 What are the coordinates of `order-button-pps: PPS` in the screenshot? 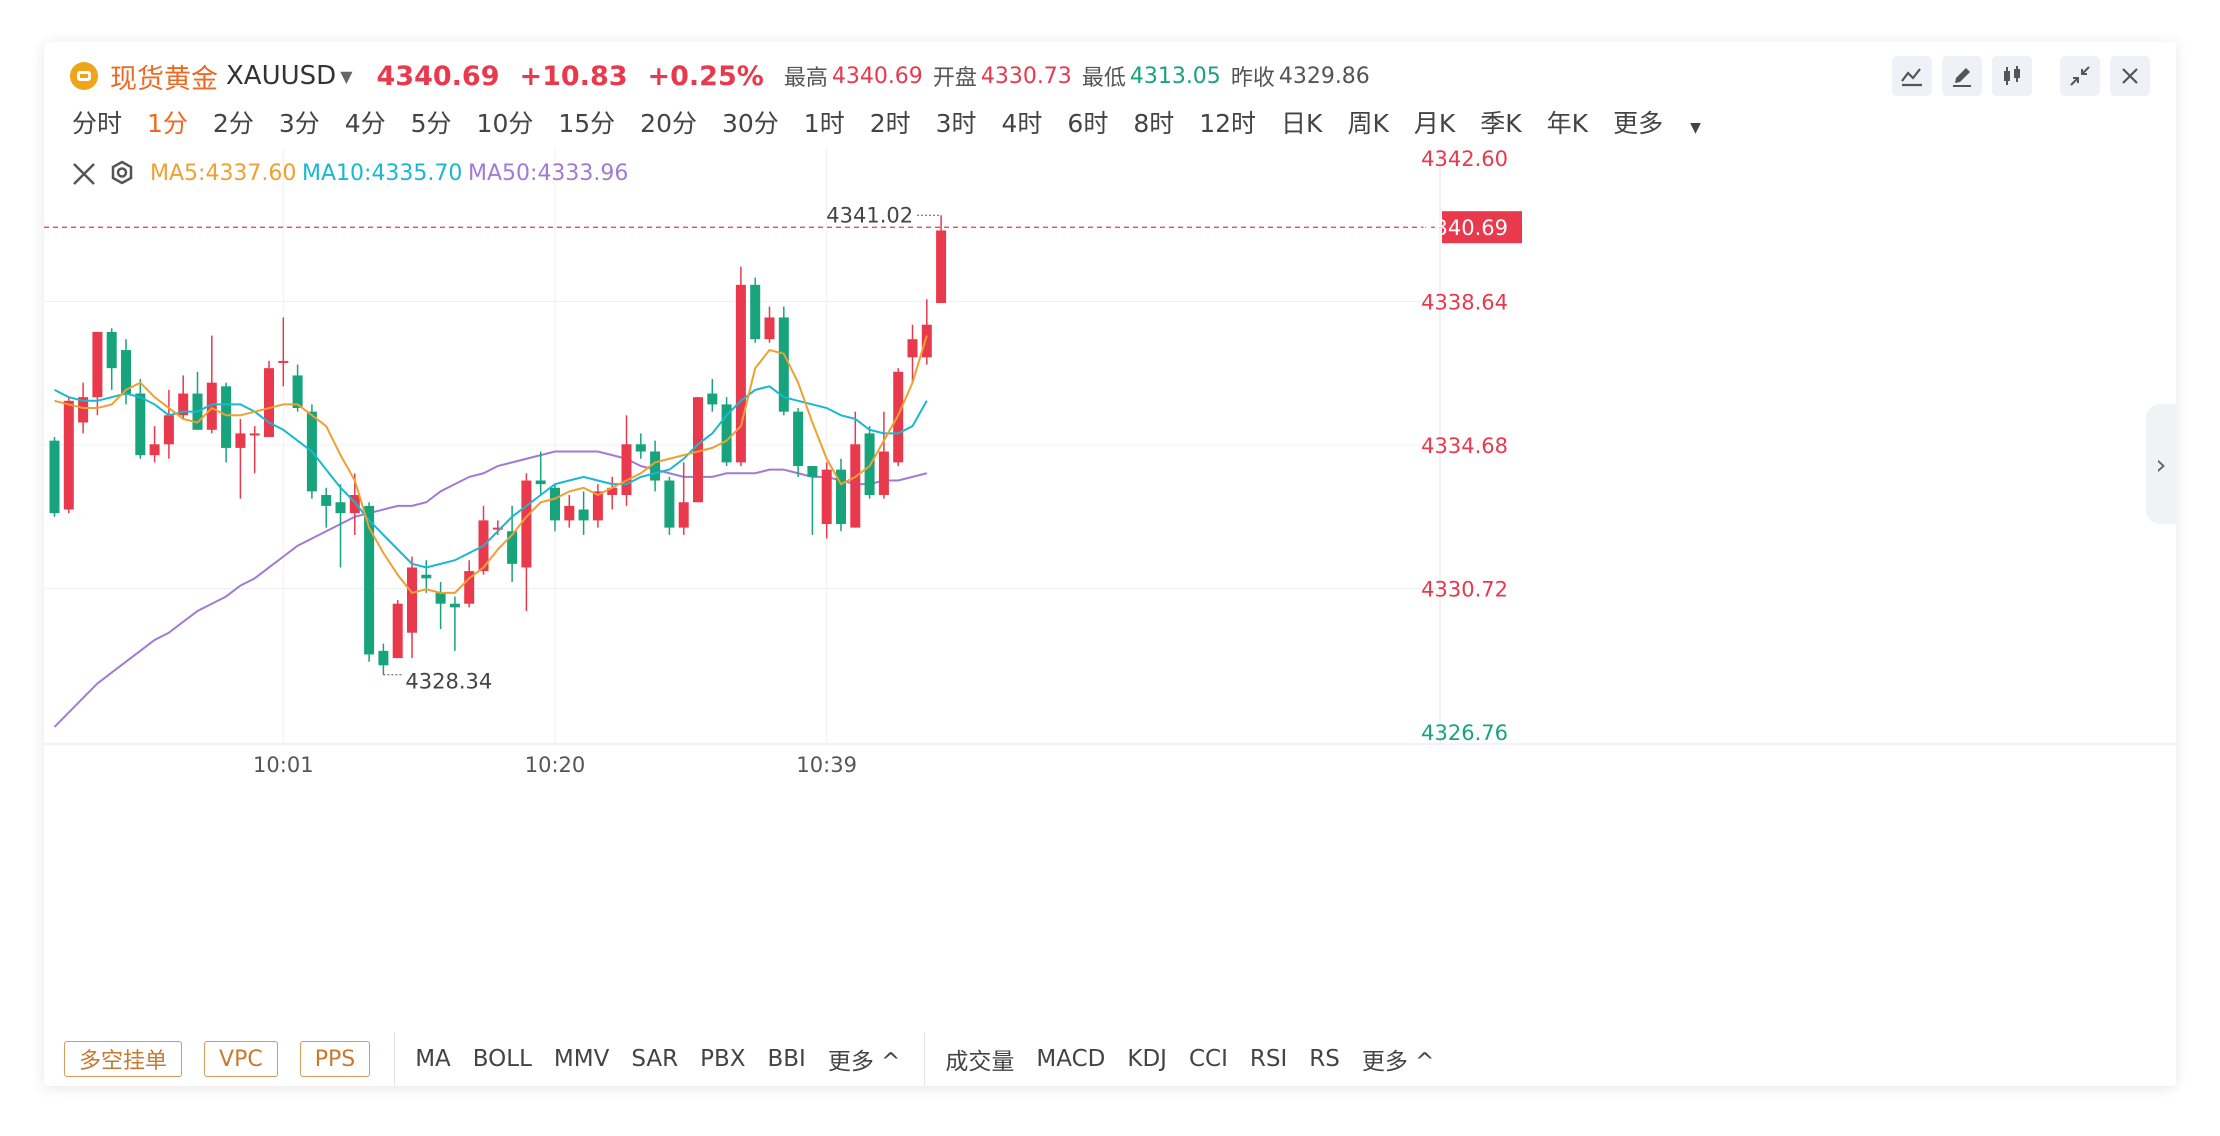 It's located at (335, 1059).